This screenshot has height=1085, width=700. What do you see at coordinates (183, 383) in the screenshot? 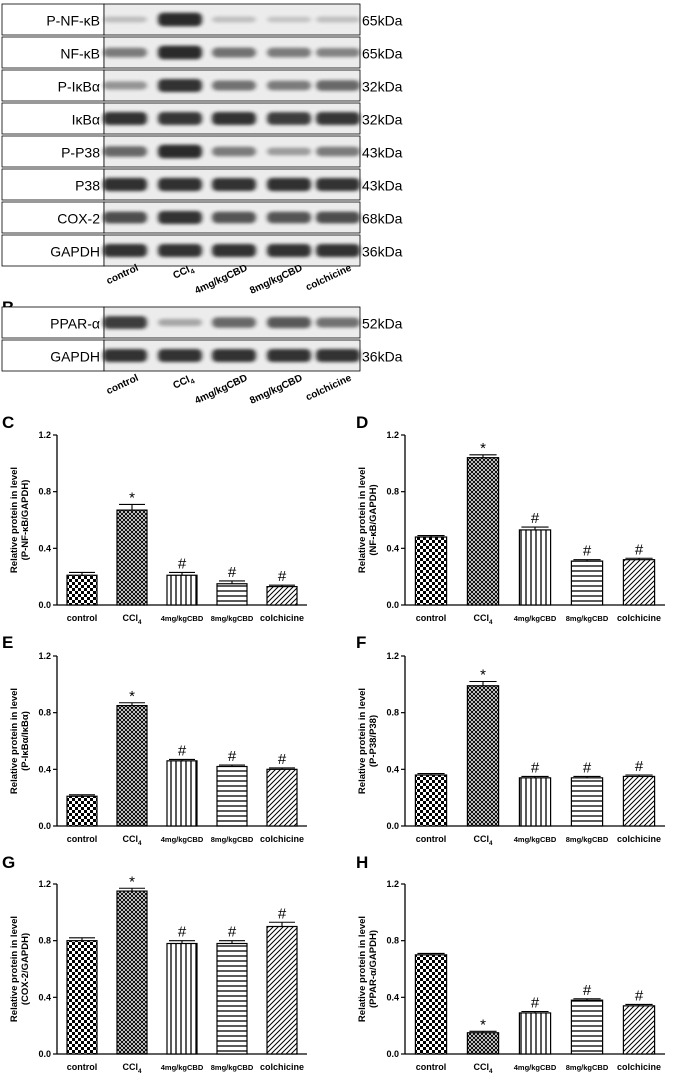
I see `lane-label-CCl4: CCl4` at bounding box center [183, 383].